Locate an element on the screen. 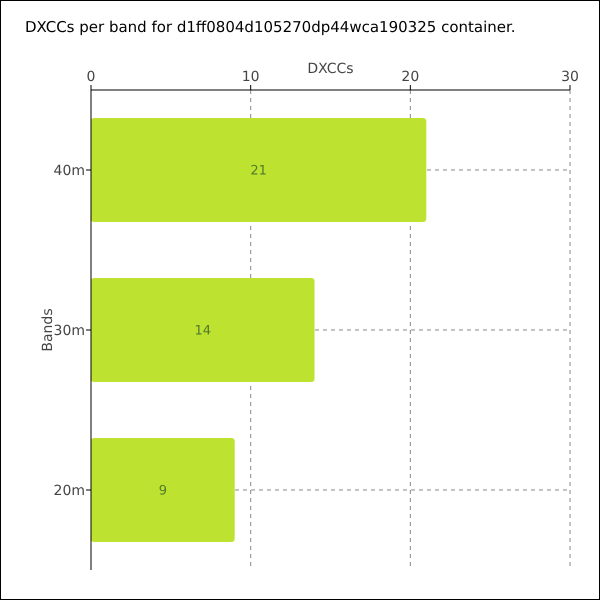 The height and width of the screenshot is (600, 600). data-label: 21 is located at coordinates (258, 171).